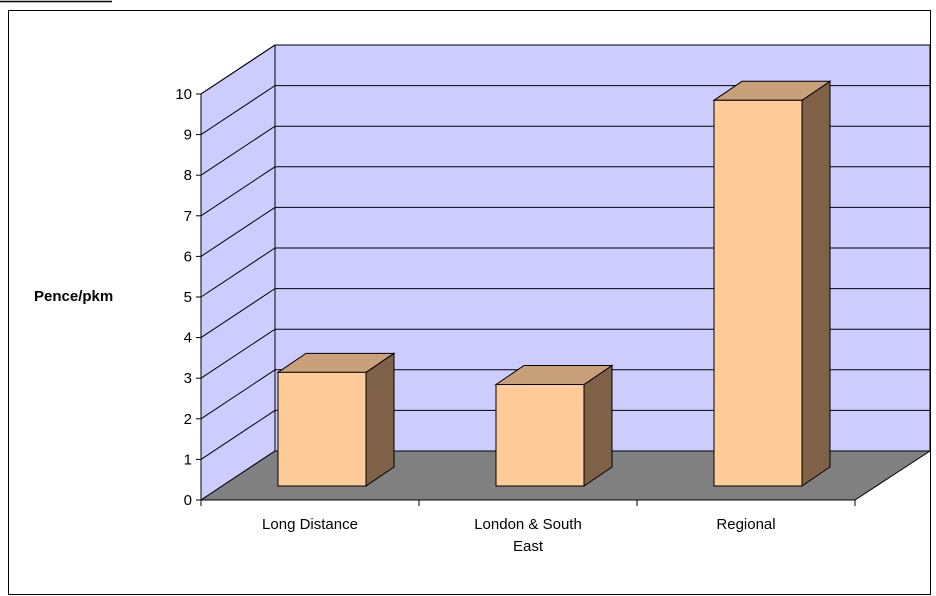 The width and height of the screenshot is (936, 596). Describe the element at coordinates (188, 500) in the screenshot. I see `y-tick-label: 0` at that location.